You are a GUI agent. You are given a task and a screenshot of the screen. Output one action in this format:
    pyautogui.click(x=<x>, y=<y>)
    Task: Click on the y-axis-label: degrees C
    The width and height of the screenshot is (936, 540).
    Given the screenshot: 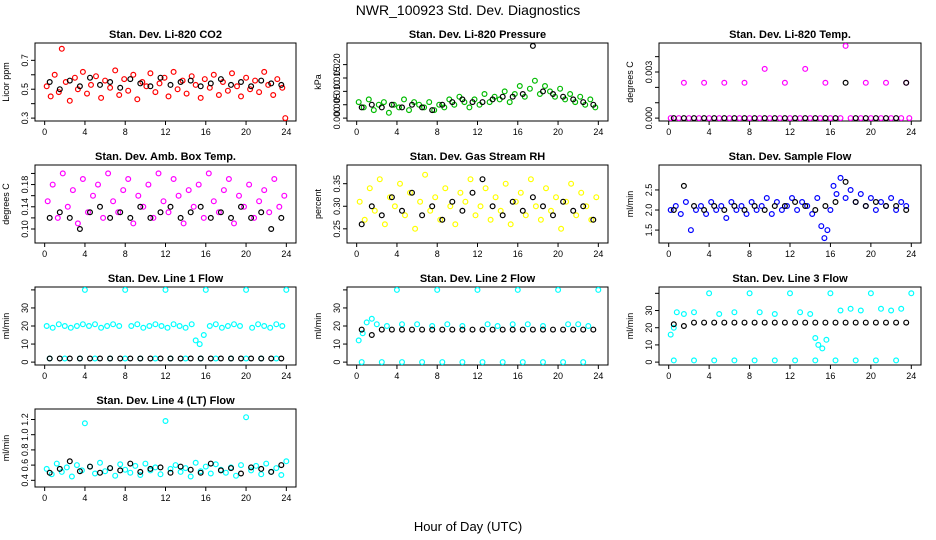 What is the action you would take?
    pyautogui.click(x=630, y=82)
    